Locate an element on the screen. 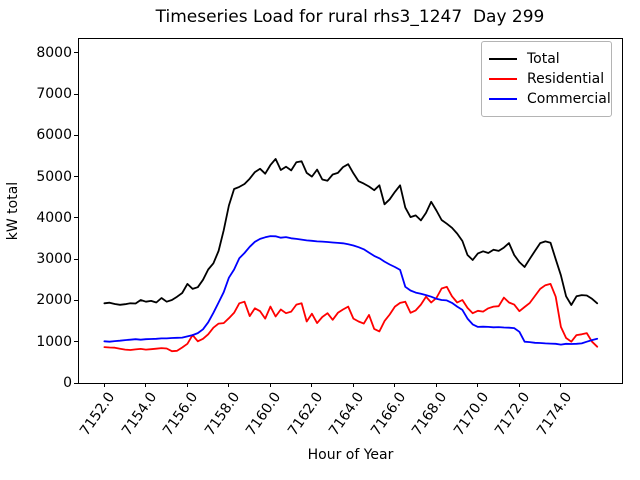  legend-entry-total: Total is located at coordinates (545, 59).